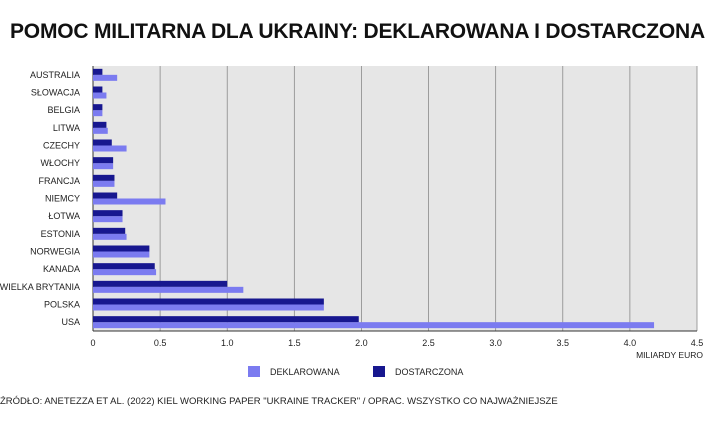  Describe the element at coordinates (62, 305) in the screenshot. I see `category-label: POLSKA` at that location.